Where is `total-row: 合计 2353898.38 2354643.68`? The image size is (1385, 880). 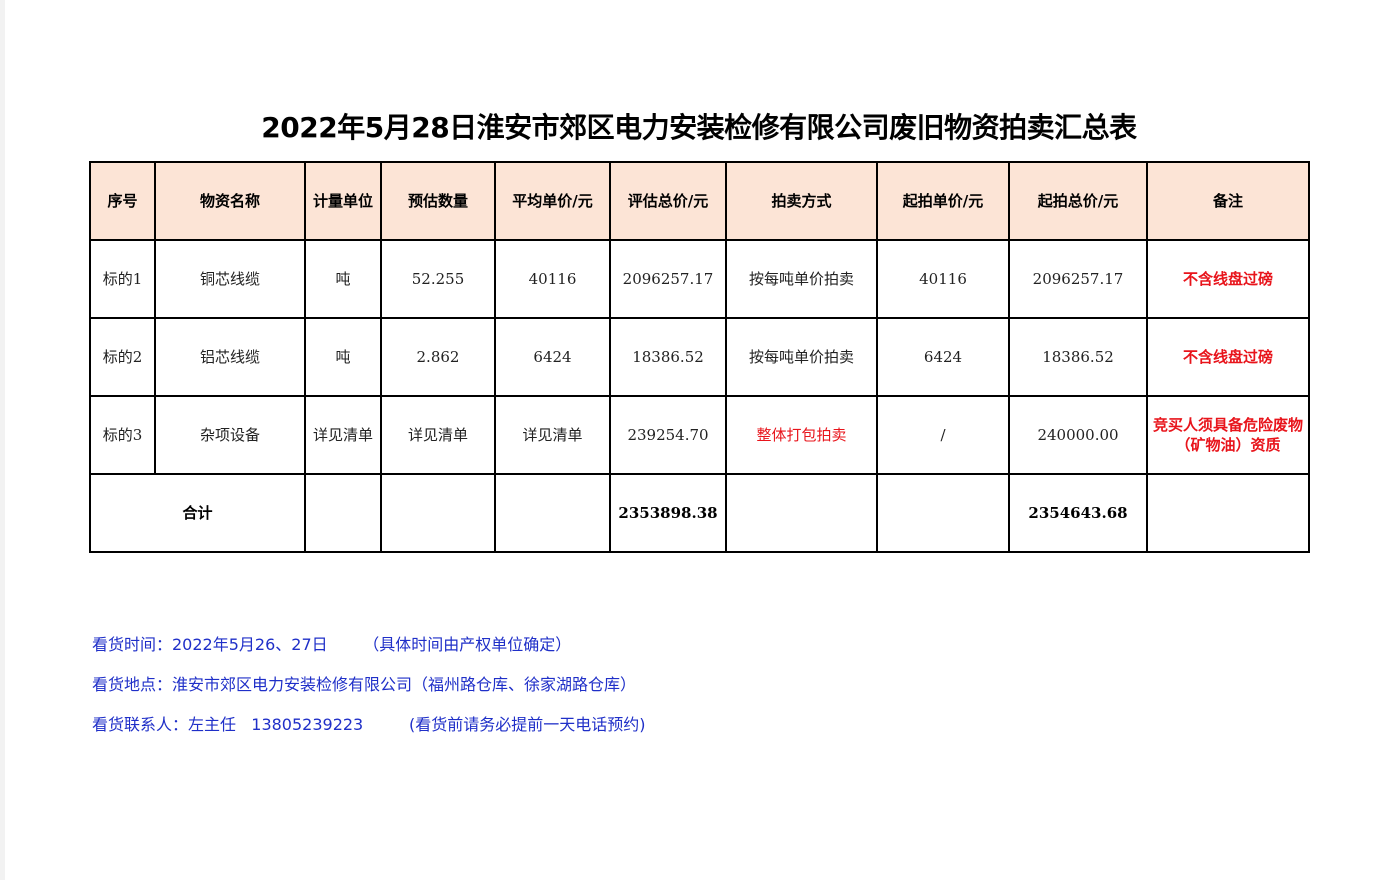
total-row: 合计 2353898.38 2354643.68 is located at coordinates (699, 513).